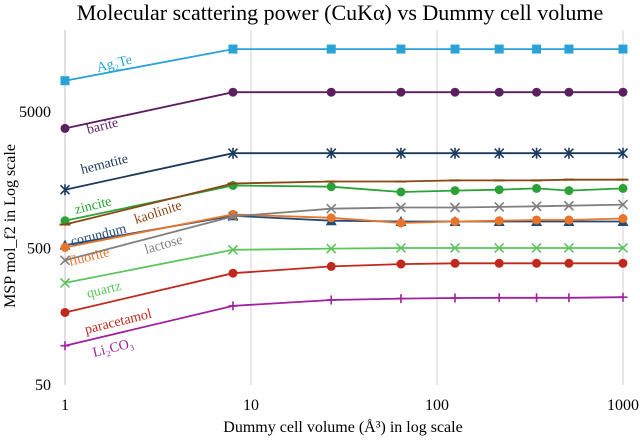 Image resolution: width=640 pixels, height=444 pixels. I want to click on x-tick-label: 10, so click(251, 405).